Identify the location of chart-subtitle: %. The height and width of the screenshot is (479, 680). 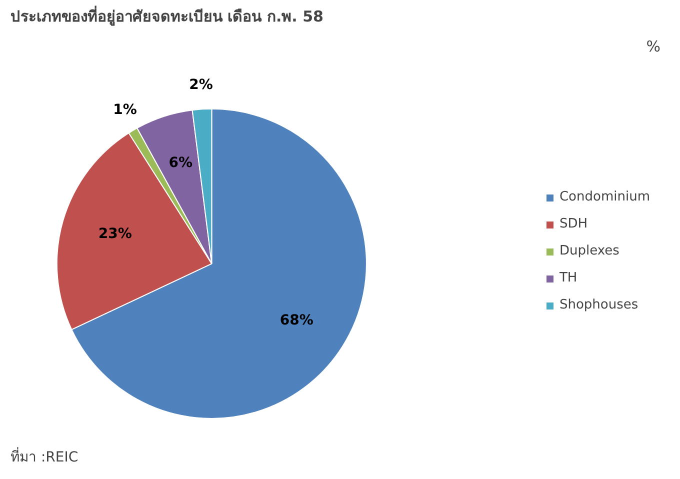
(653, 47).